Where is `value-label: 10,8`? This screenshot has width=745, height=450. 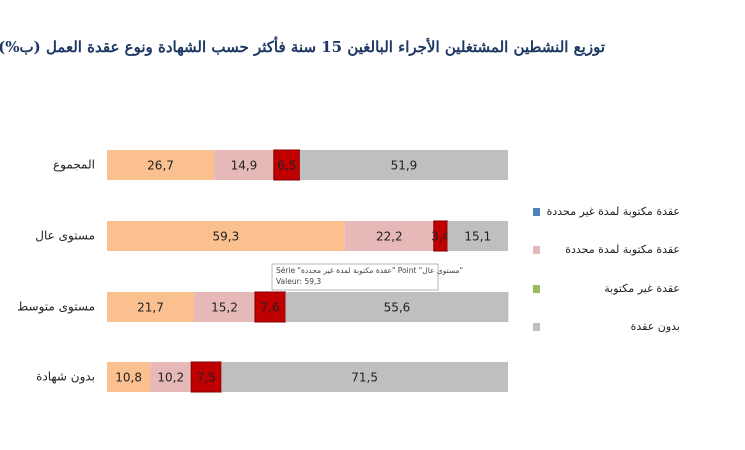 value-label: 10,8 is located at coordinates (128, 378).